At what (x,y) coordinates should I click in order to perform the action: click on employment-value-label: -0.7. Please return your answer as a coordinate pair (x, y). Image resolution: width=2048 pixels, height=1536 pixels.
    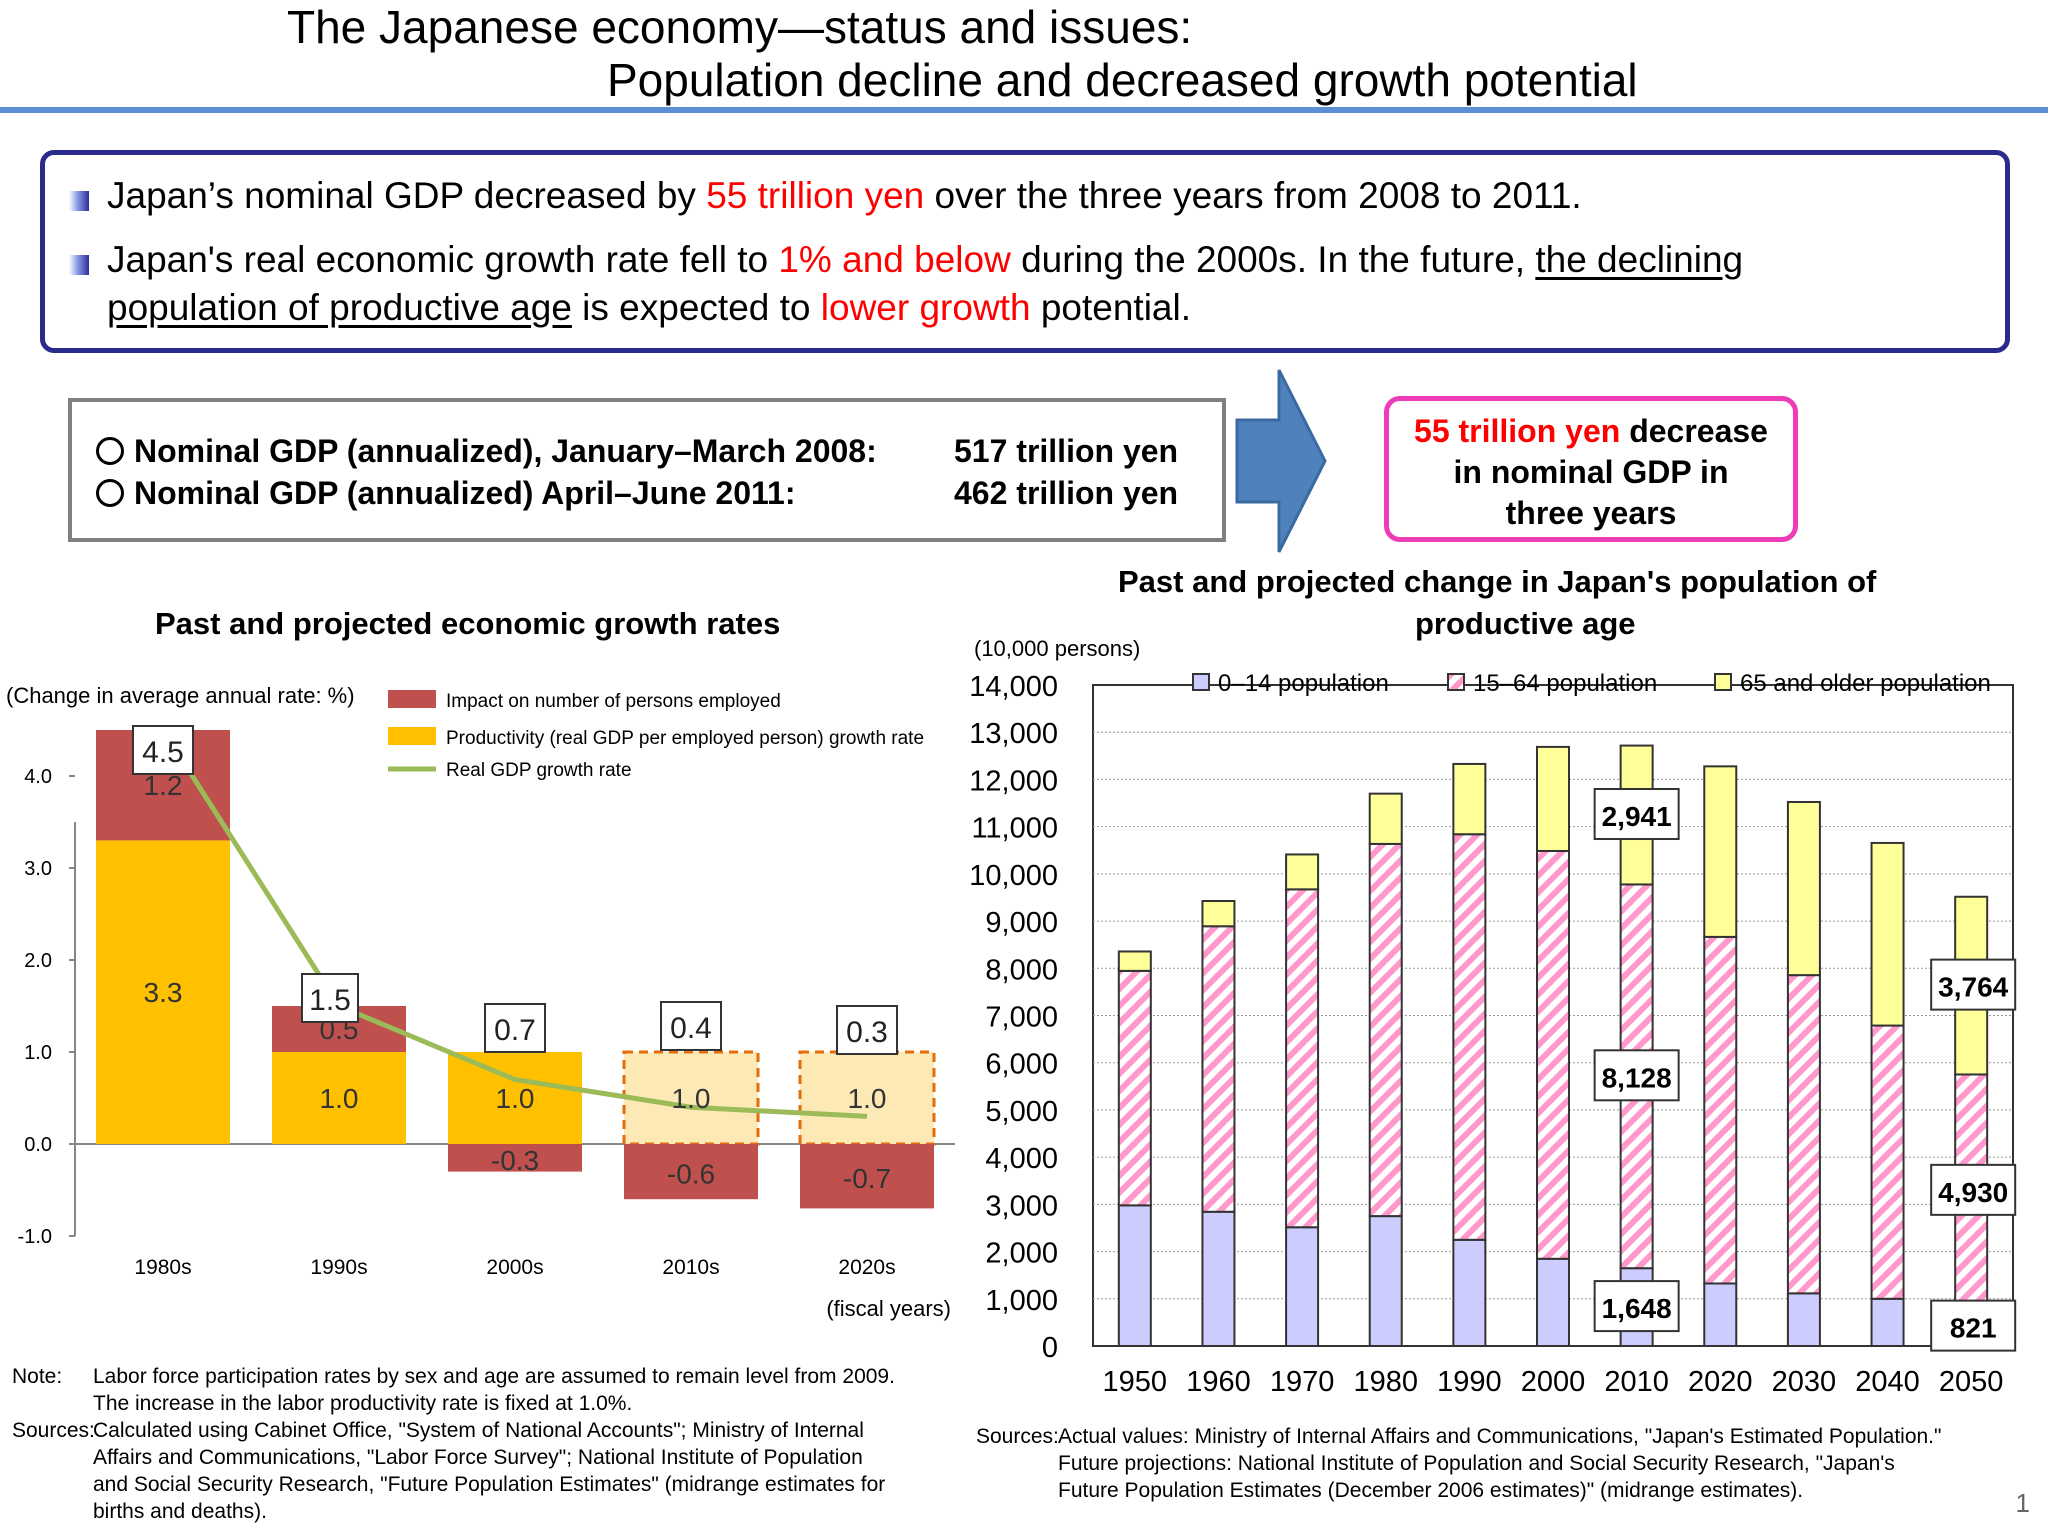
    Looking at the image, I should click on (867, 1178).